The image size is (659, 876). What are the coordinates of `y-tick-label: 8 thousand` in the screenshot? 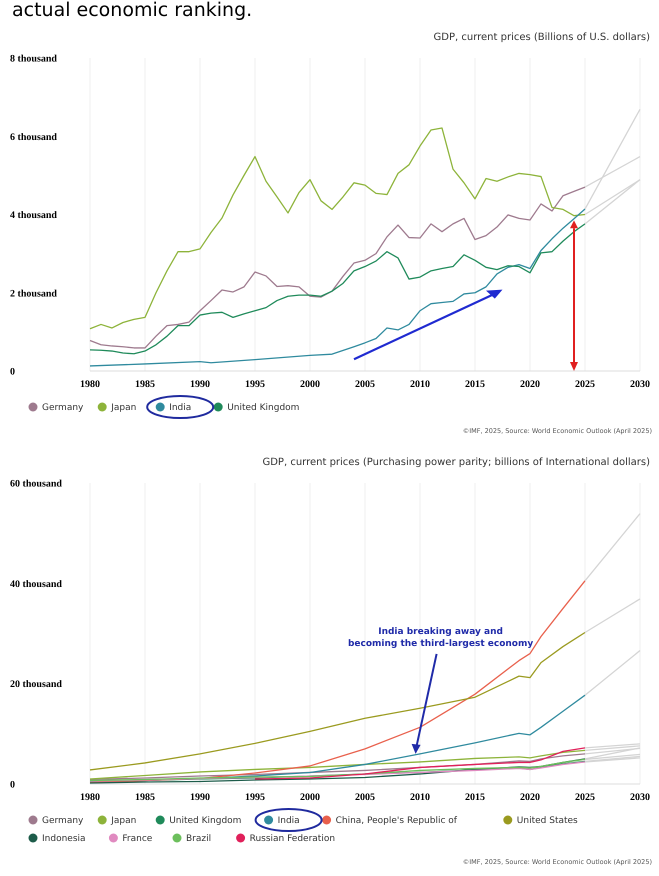 It's located at (34, 59).